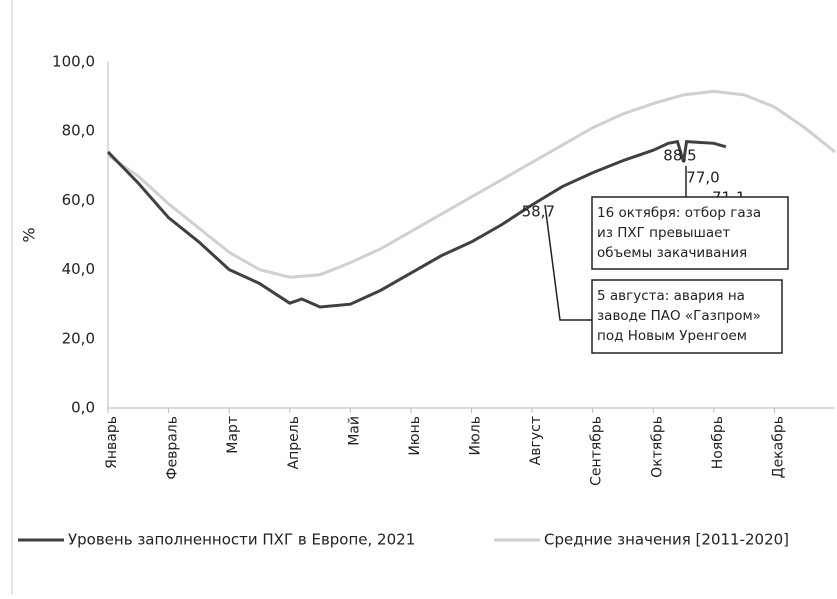 The image size is (837, 599). I want to click on x-tick-label: Август, so click(536, 440).